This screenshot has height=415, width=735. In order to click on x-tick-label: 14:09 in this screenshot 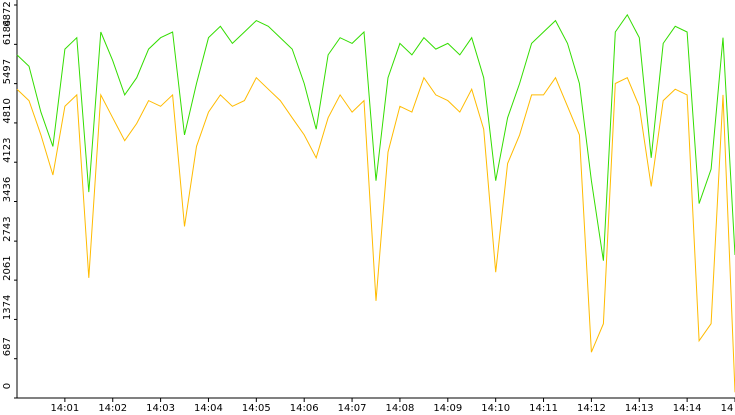, I will do `click(447, 408)`.